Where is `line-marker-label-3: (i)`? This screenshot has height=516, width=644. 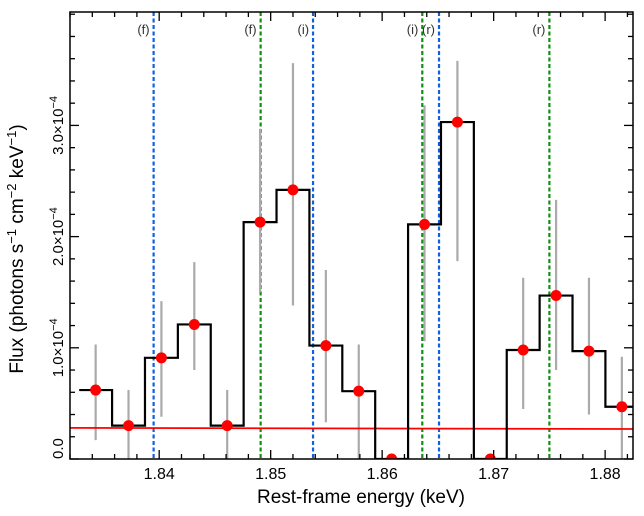 line-marker-label-3: (i) is located at coordinates (413, 29).